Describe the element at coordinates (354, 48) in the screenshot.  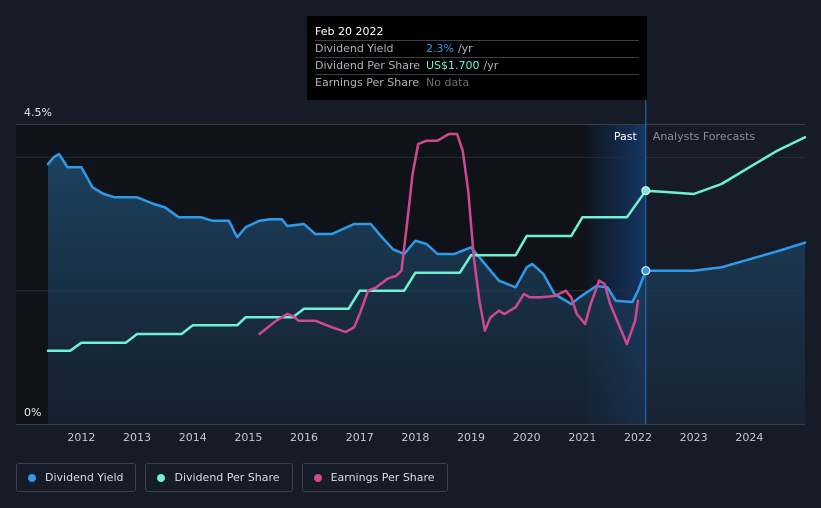
I see `tooltip-label: Dividend Yield` at that location.